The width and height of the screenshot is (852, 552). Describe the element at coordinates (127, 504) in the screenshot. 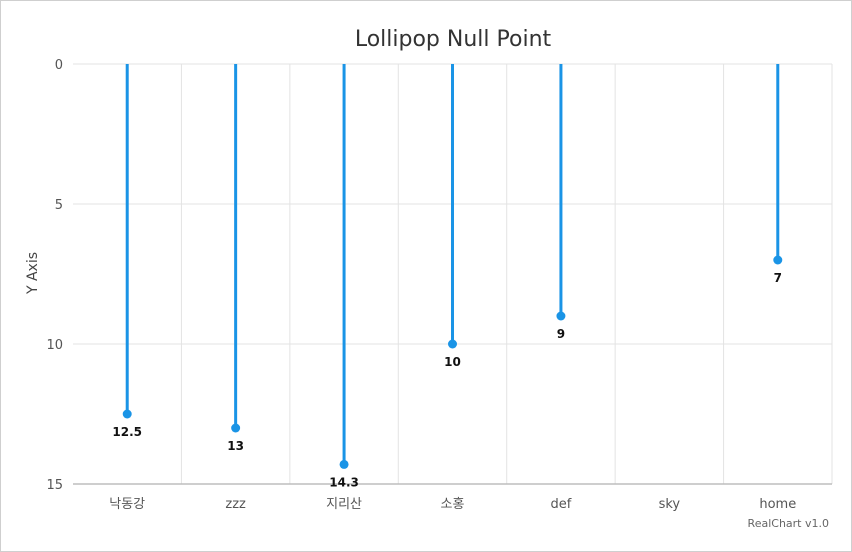

I see `x-tick-label: 낙동강` at that location.